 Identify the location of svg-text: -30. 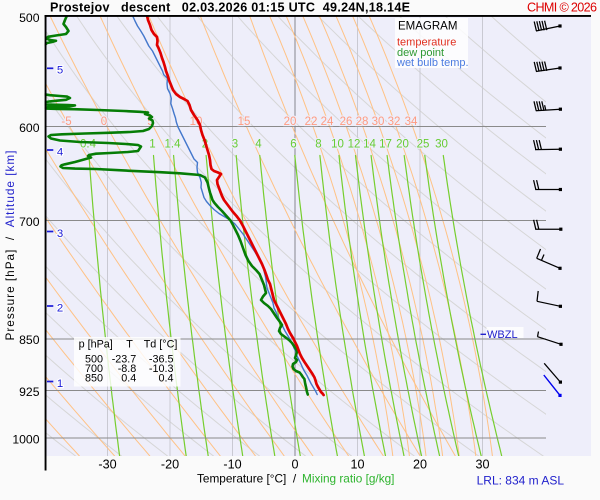
(107, 464).